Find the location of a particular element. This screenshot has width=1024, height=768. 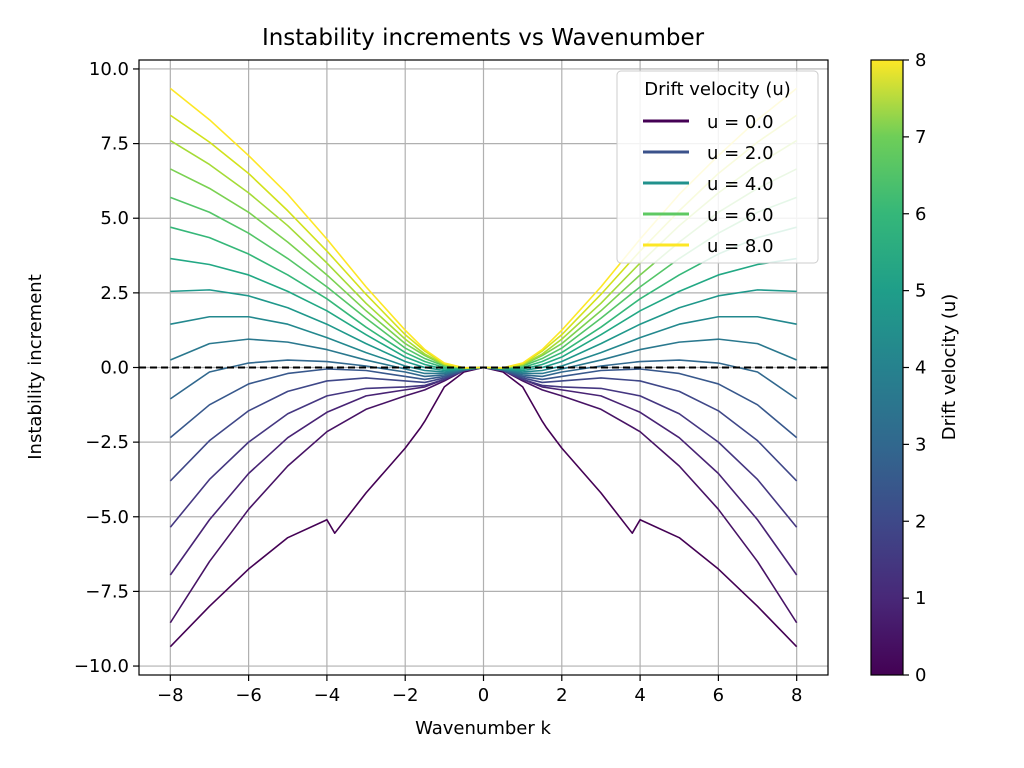

y-tick-label: −7.5 is located at coordinates (107, 591).